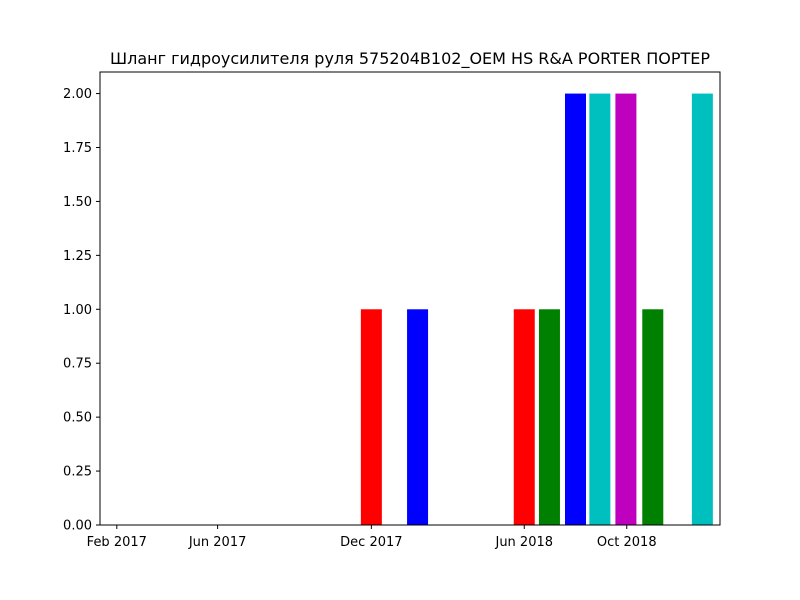 The width and height of the screenshot is (800, 600). What do you see at coordinates (77, 472) in the screenshot?
I see `y-tick-label: 0.25` at bounding box center [77, 472].